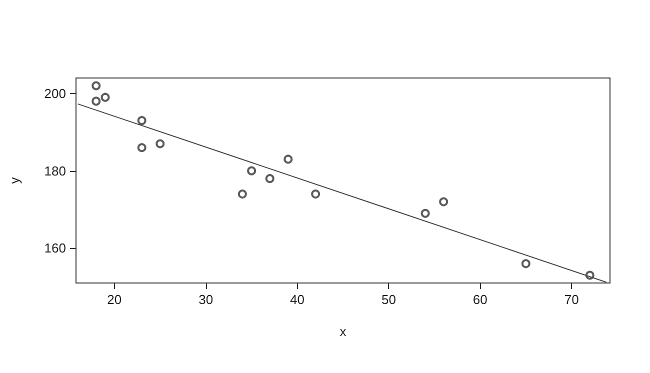 The image size is (650, 373). I want to click on y-tick-label: 180, so click(55, 170).